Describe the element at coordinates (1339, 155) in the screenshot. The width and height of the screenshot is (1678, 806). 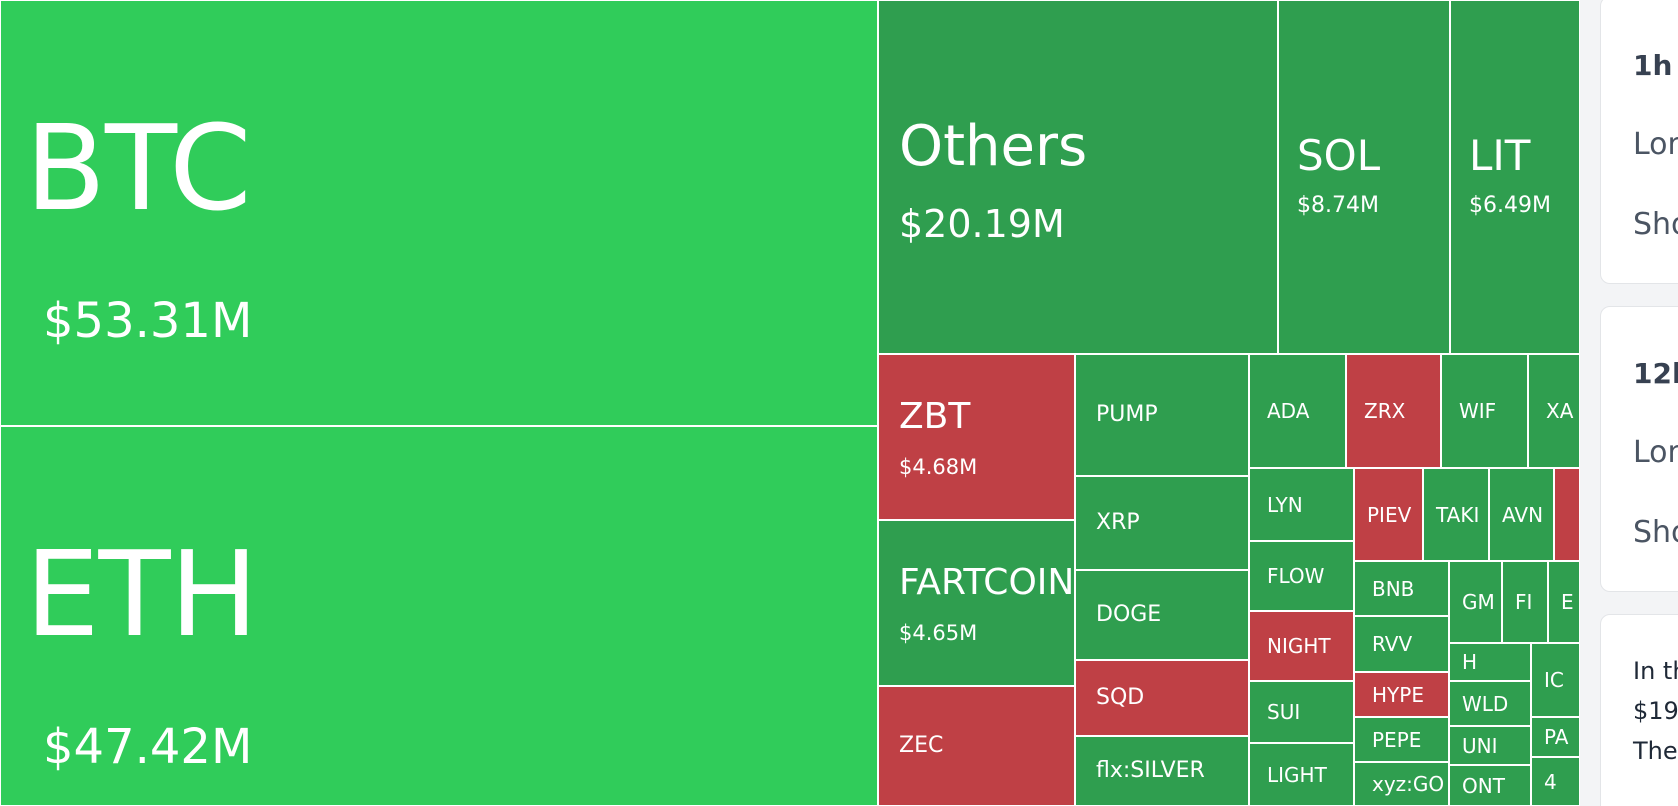
I see `tile-symbol: SOL` at that location.